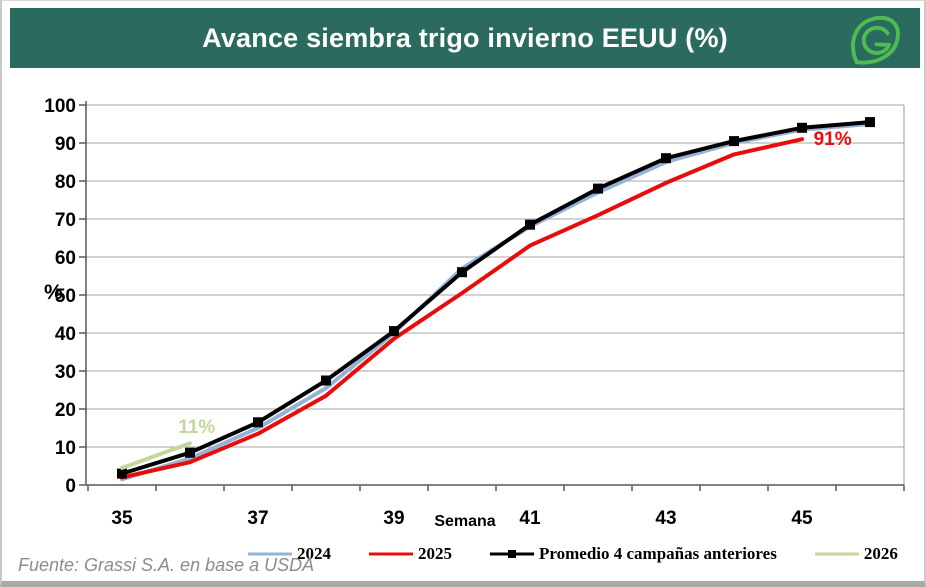 Image resolution: width=926 pixels, height=587 pixels. I want to click on y-axis-tick-label: 40, so click(65, 334).